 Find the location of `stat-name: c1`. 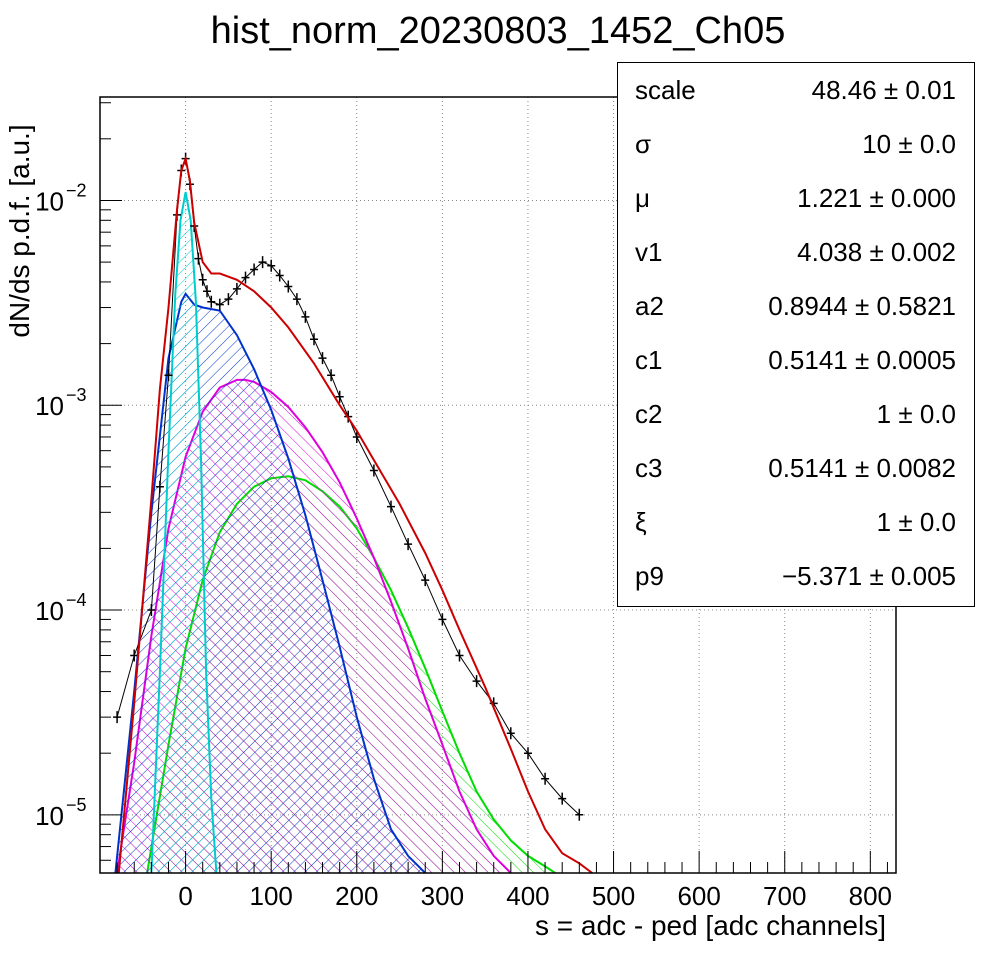

stat-name: c1 is located at coordinates (649, 360).